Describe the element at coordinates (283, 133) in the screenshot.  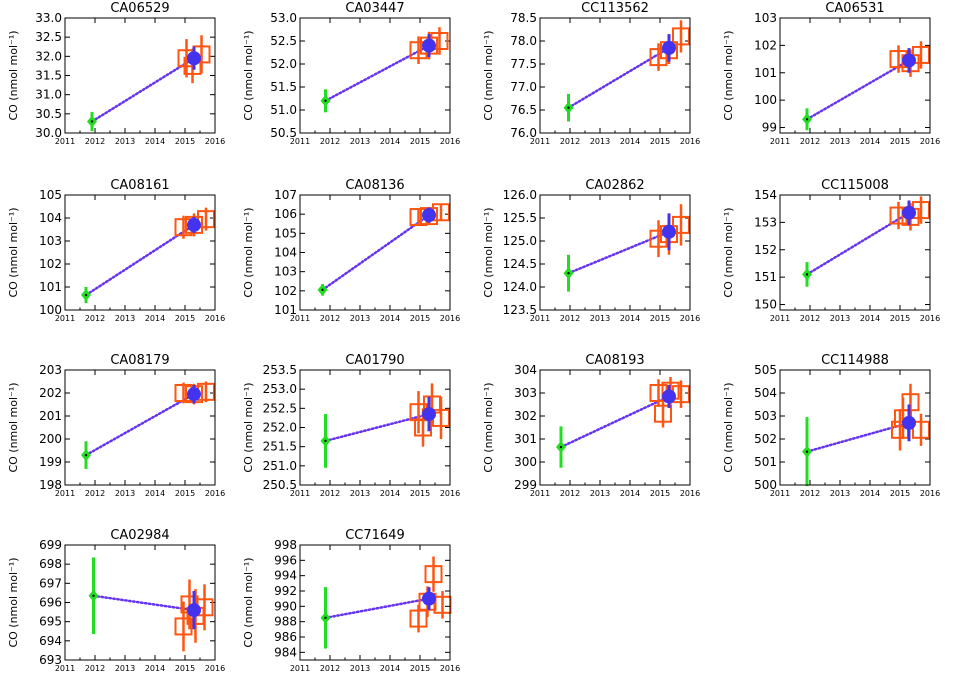
I see `y-tick-label: 50.5` at that location.